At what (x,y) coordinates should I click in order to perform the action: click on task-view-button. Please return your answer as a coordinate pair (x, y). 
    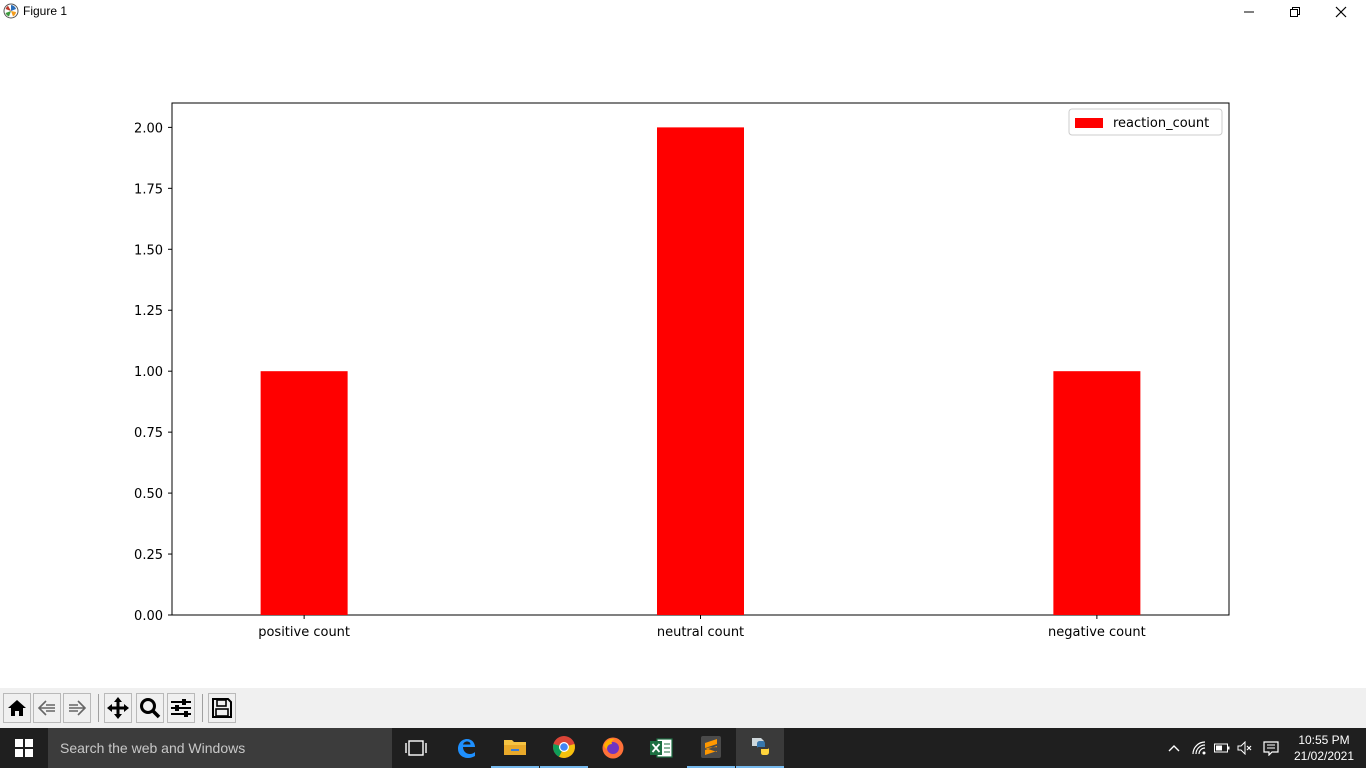
    Looking at the image, I should click on (416, 748).